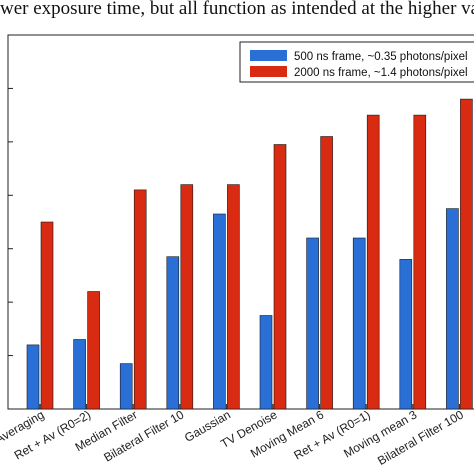  Describe the element at coordinates (10, 222) in the screenshot. I see `y-axis-ticks` at that location.